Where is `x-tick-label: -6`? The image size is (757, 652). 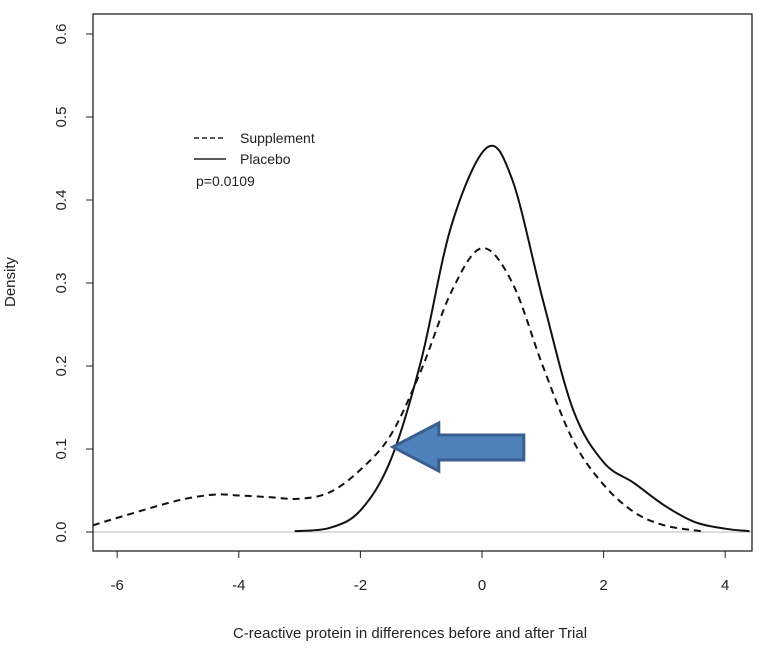
x-tick-label: -6 is located at coordinates (117, 585).